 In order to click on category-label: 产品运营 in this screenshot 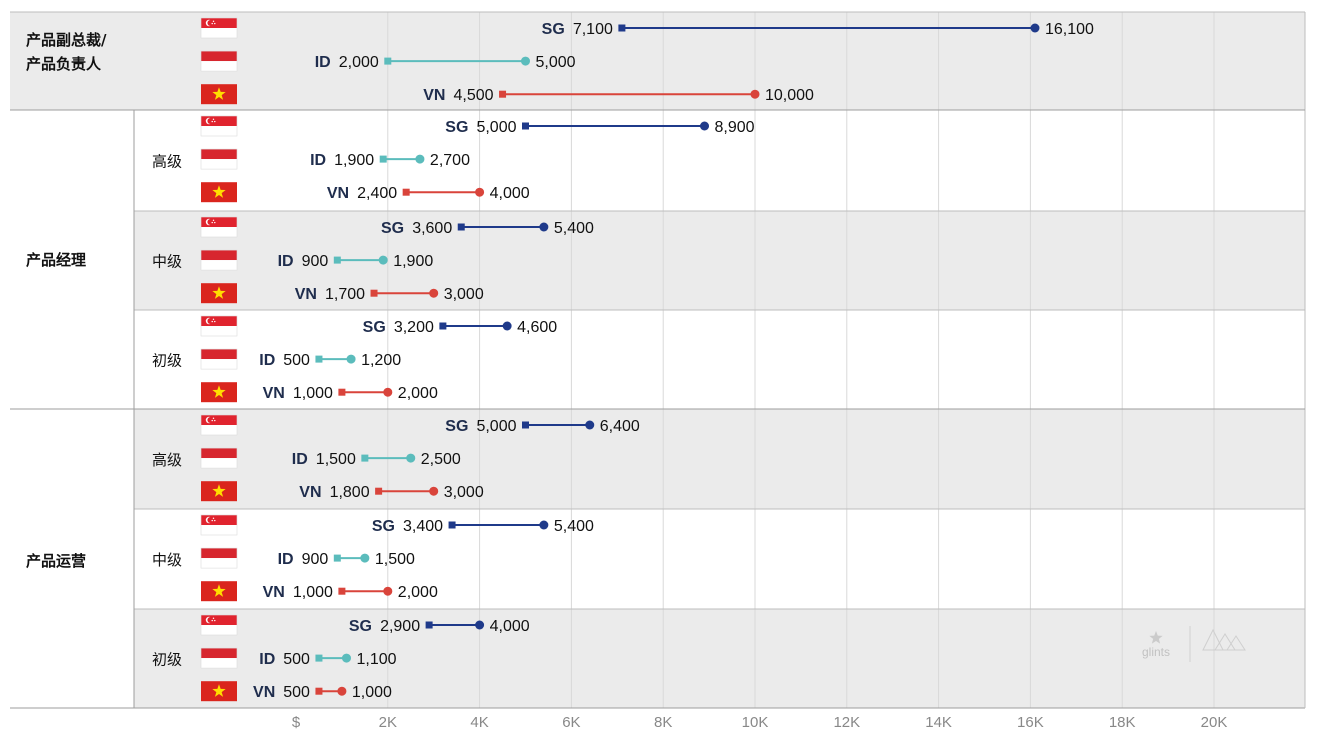, I will do `click(56, 561)`.